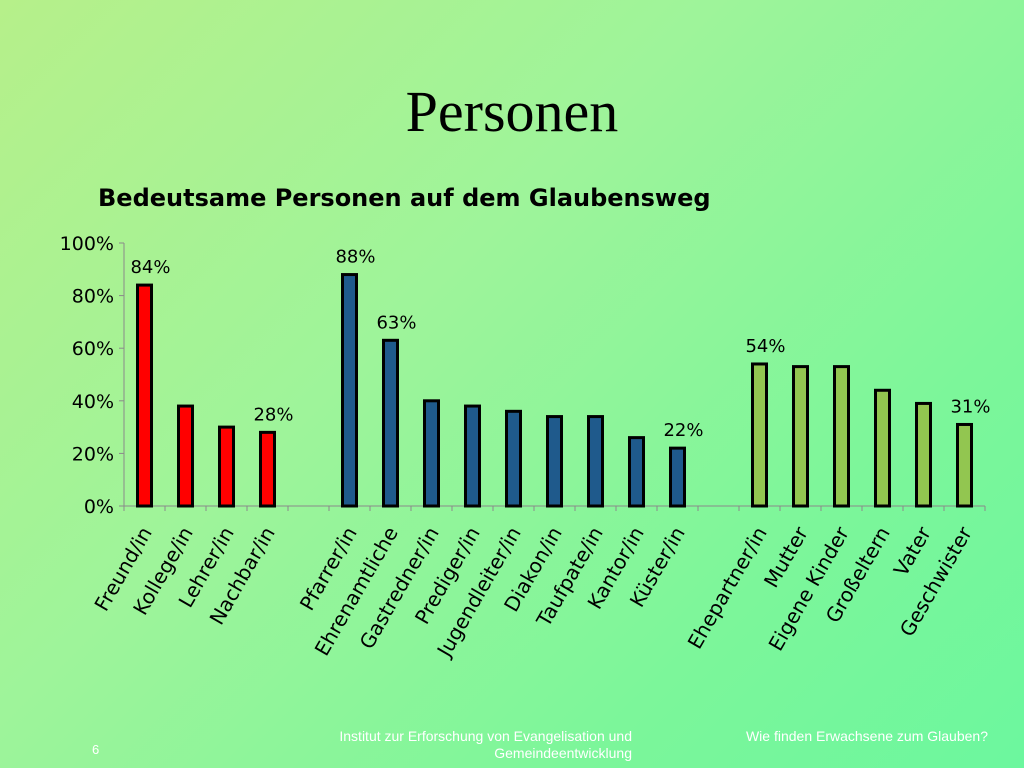 This screenshot has width=1024, height=768. I want to click on bar-kollege-in, so click(185, 456).